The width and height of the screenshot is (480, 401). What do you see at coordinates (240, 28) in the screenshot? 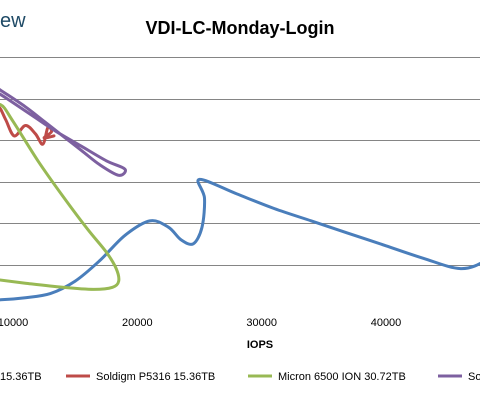
I see `chart-title: VDI-LC-Monday-Login` at bounding box center [240, 28].